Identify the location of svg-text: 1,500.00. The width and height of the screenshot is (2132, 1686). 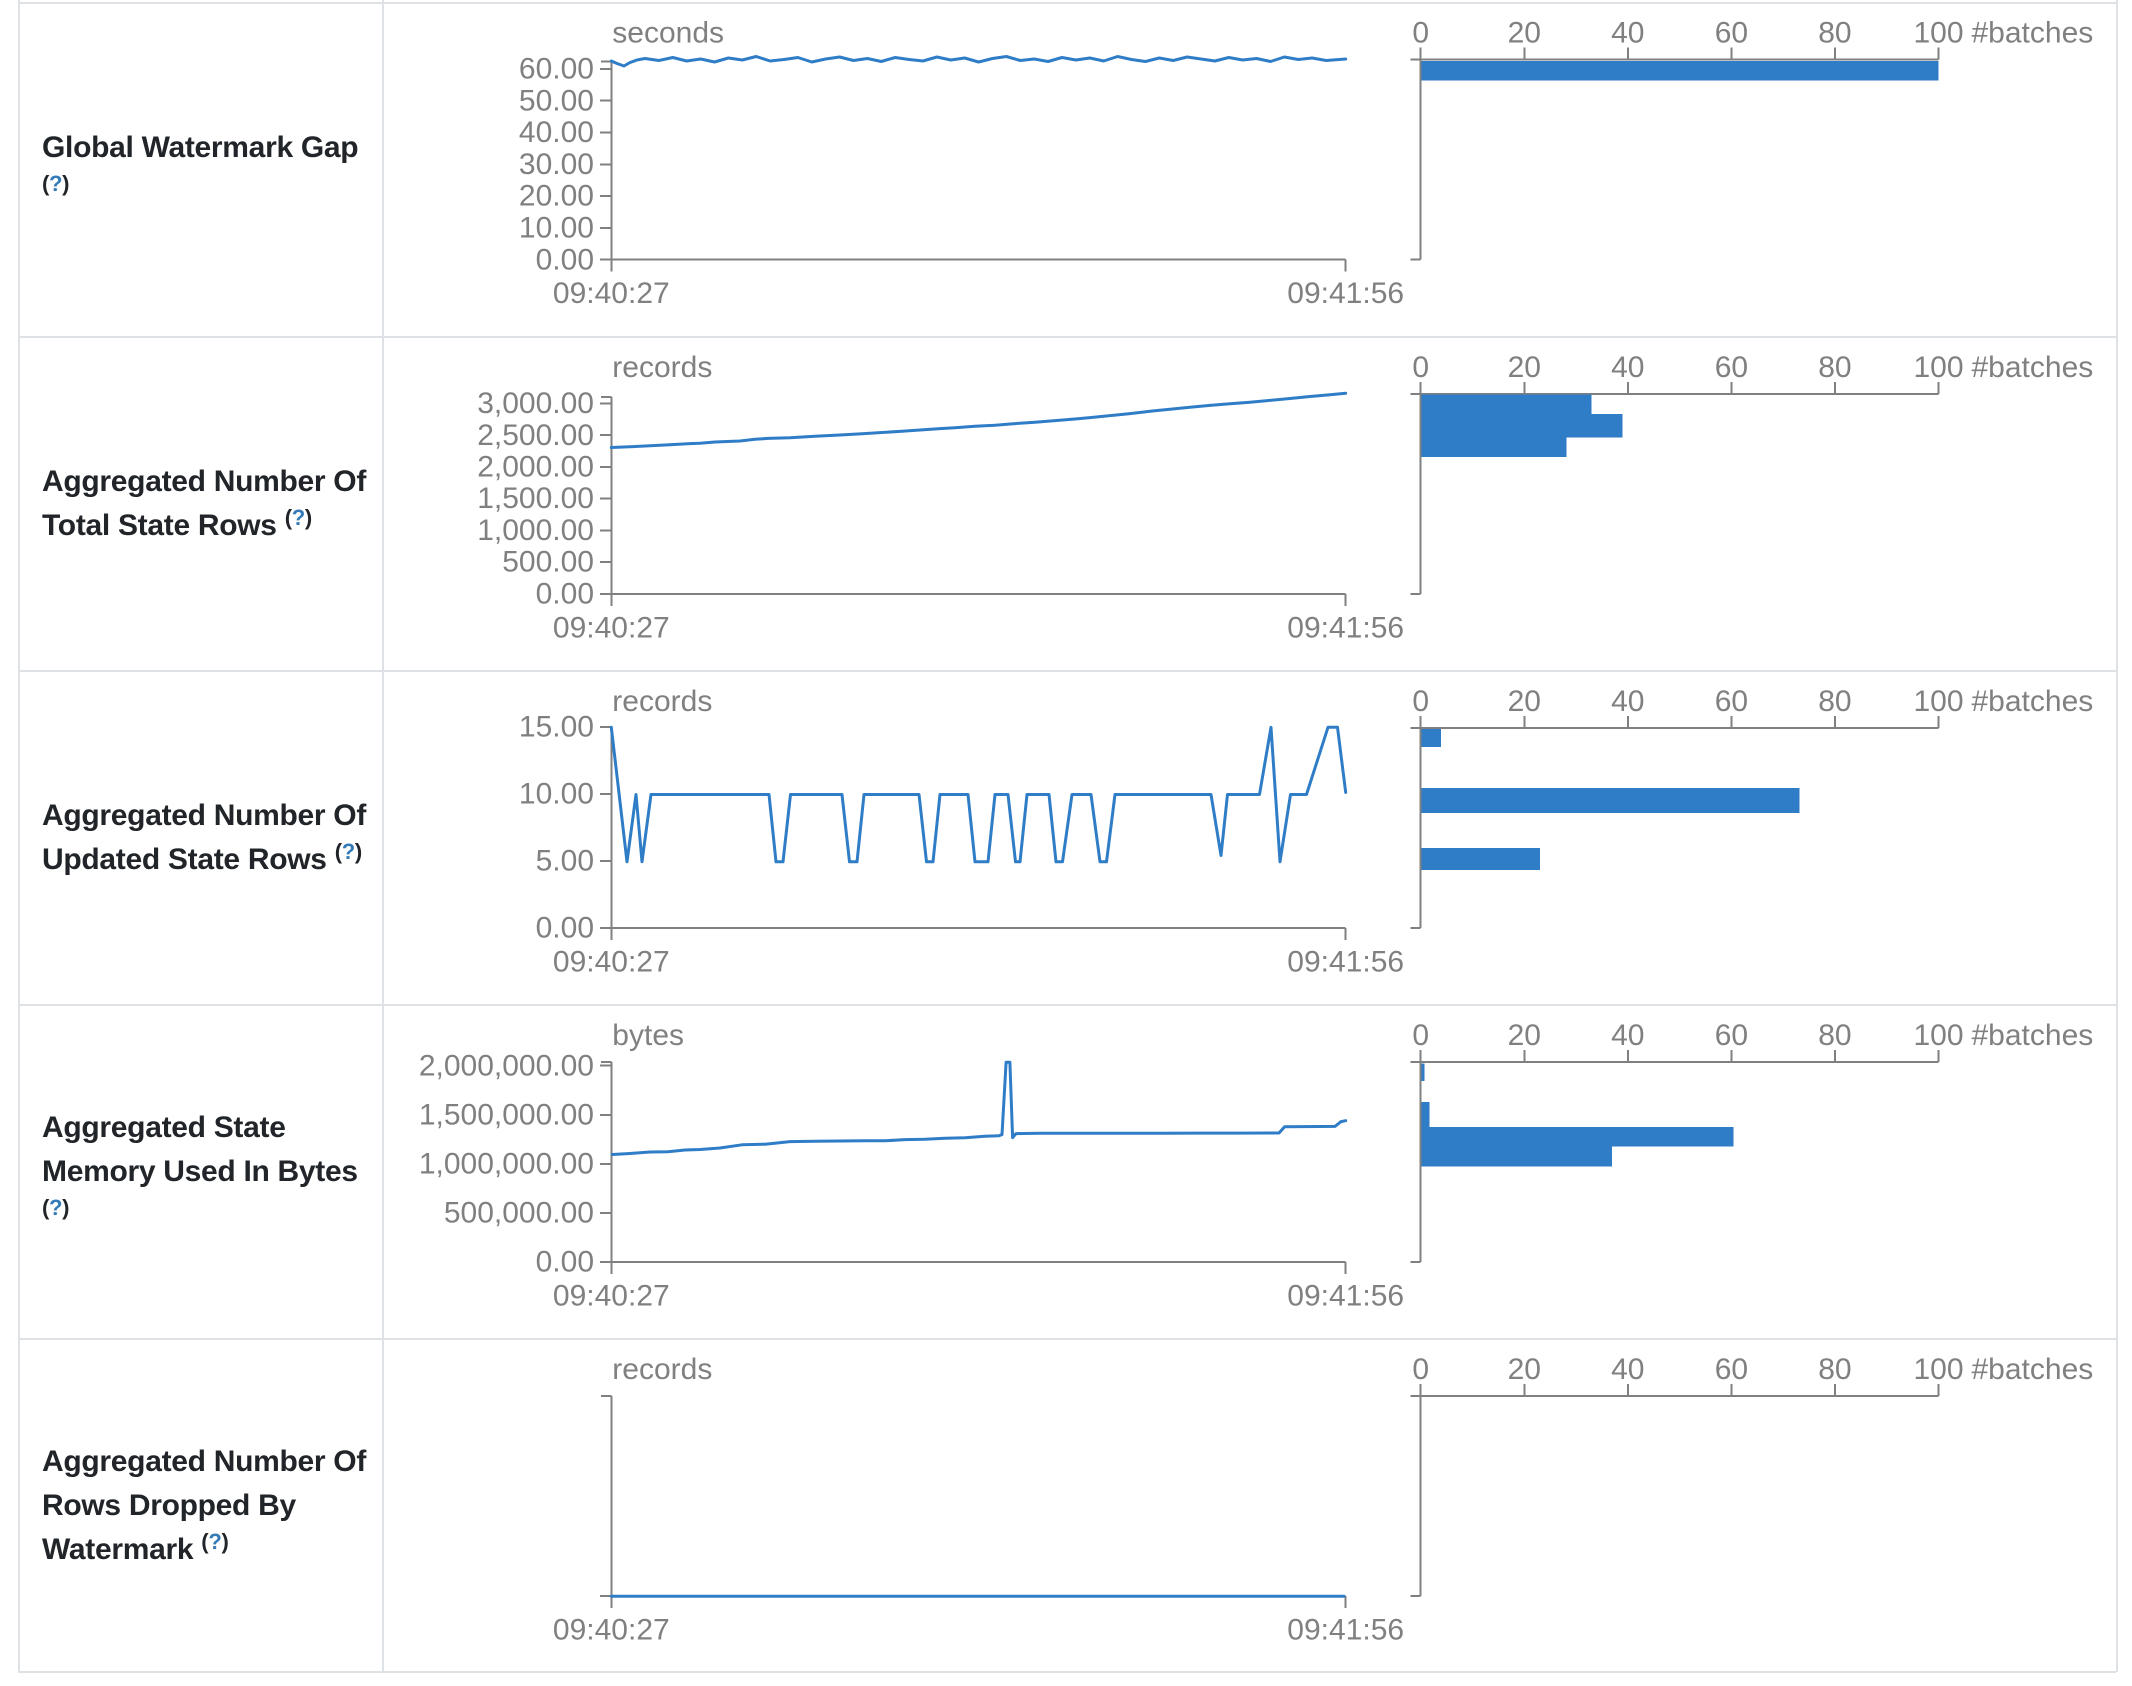
(535, 498).